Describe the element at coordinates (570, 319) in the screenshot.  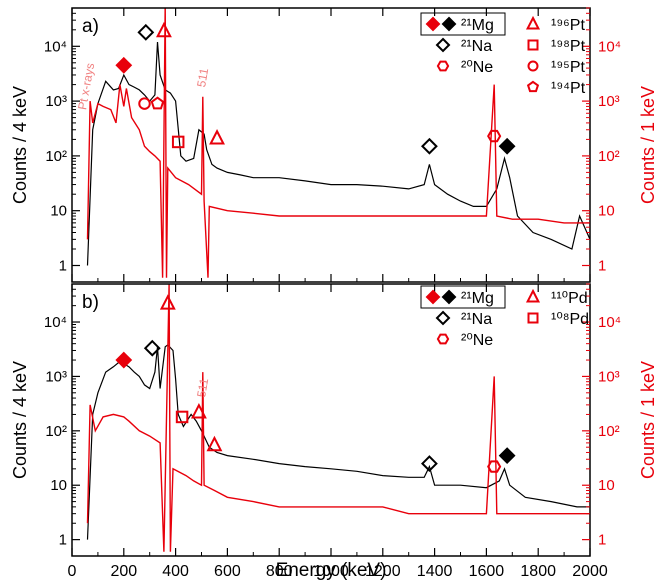
I see `legend-label: ¹⁰⁸Pd` at that location.